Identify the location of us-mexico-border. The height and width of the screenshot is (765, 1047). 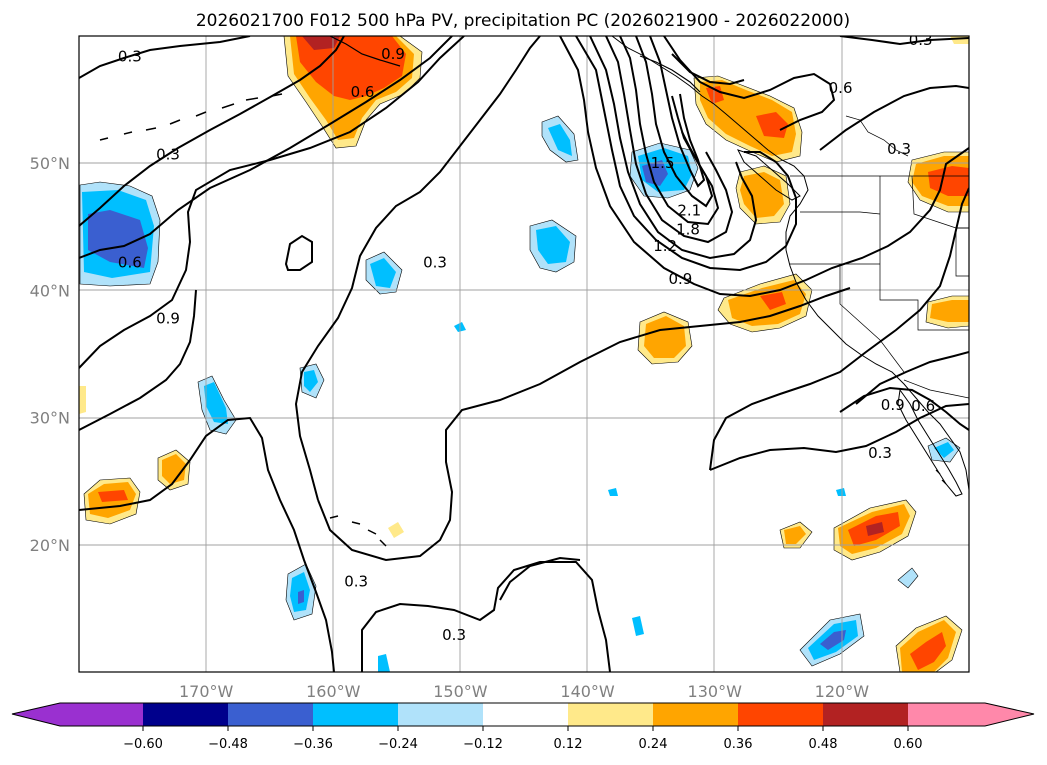
(936, 389).